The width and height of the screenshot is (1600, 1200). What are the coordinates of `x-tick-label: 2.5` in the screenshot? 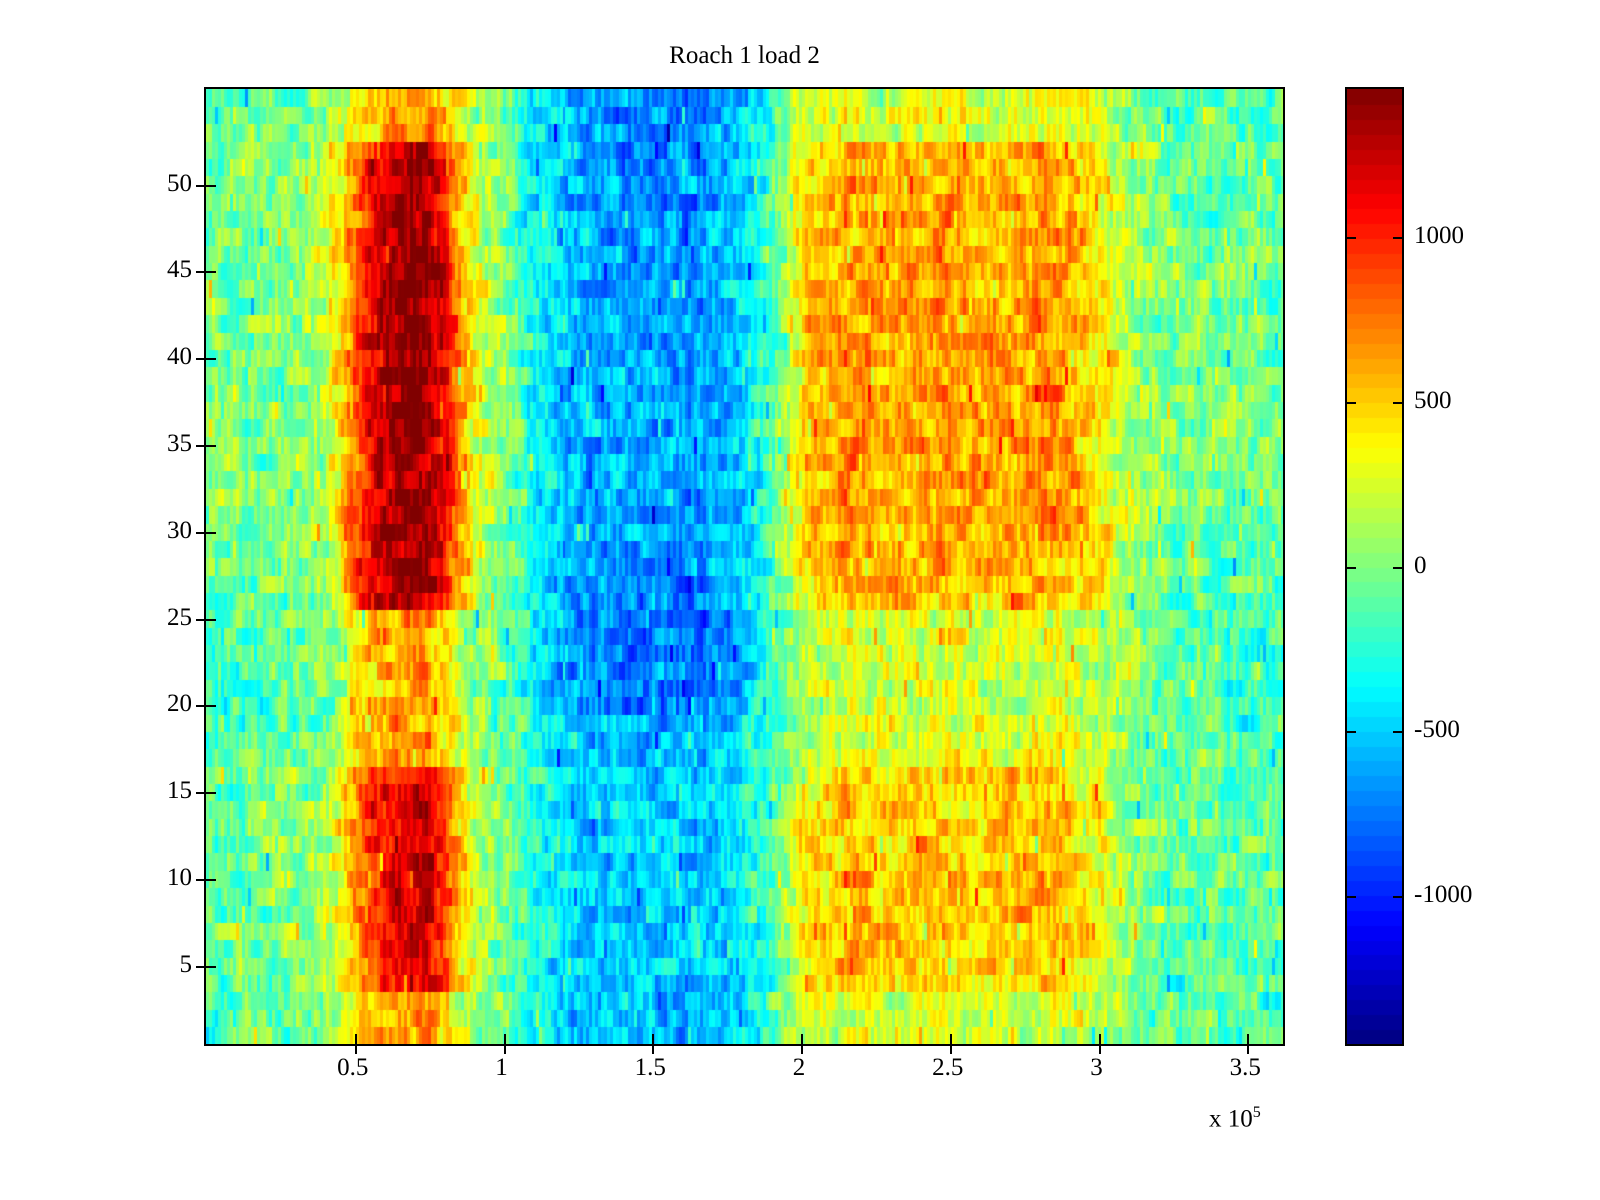 It's located at (948, 1067).